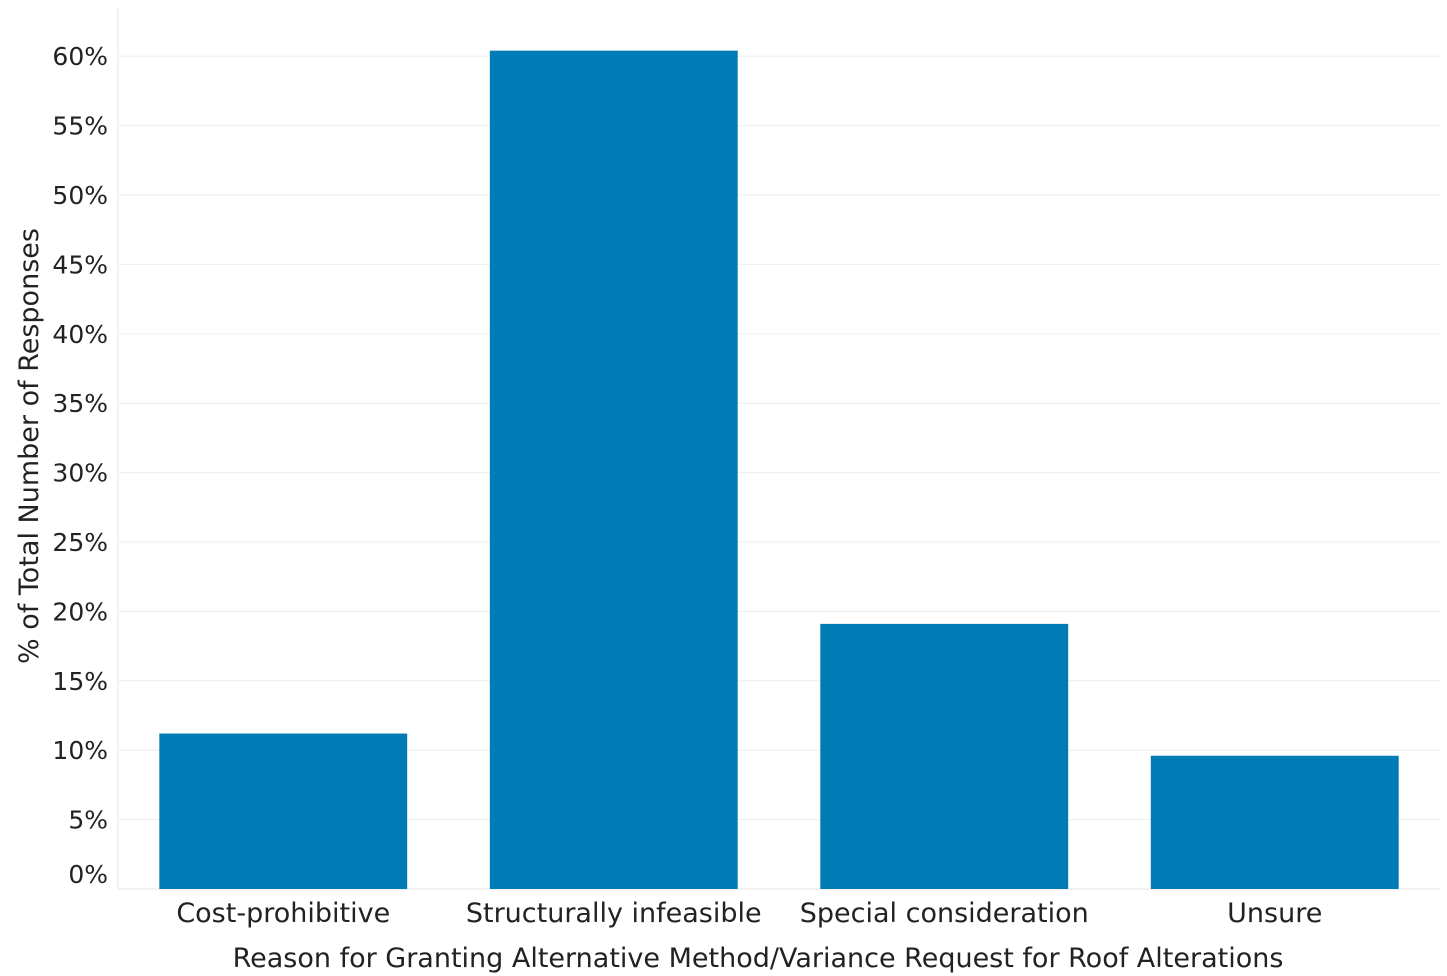  Describe the element at coordinates (80, 681) in the screenshot. I see `y-tick-label: 15%` at that location.